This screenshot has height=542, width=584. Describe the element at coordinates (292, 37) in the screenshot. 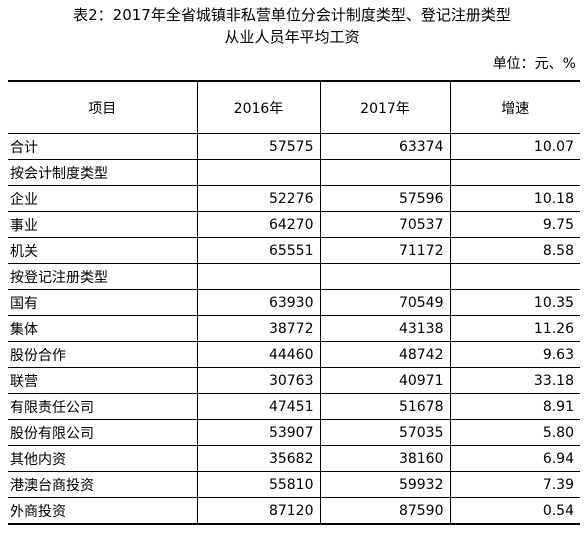

I see `table-title-line-2: 从业人员年平均工资` at that location.